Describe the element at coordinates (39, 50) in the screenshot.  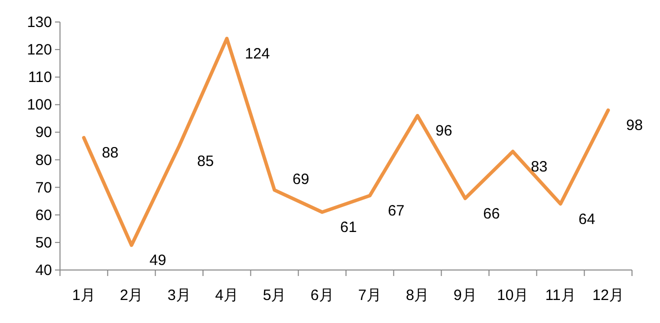
I see `y-tick-label: 120` at that location.